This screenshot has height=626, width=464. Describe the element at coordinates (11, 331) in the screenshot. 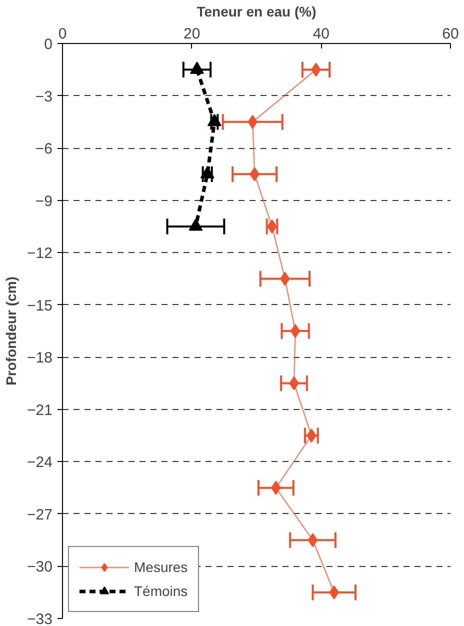

I see `y-axis-title: Profondeur (cm)` at that location.